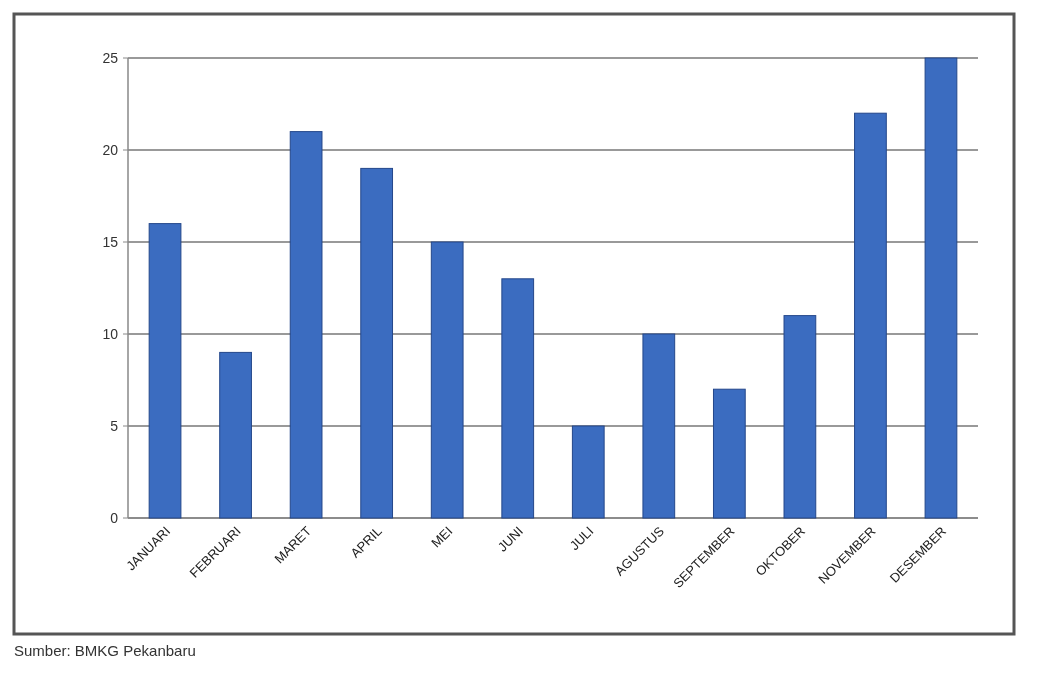  Describe the element at coordinates (110, 149) in the screenshot. I see `y-tick-label: 20` at that location.